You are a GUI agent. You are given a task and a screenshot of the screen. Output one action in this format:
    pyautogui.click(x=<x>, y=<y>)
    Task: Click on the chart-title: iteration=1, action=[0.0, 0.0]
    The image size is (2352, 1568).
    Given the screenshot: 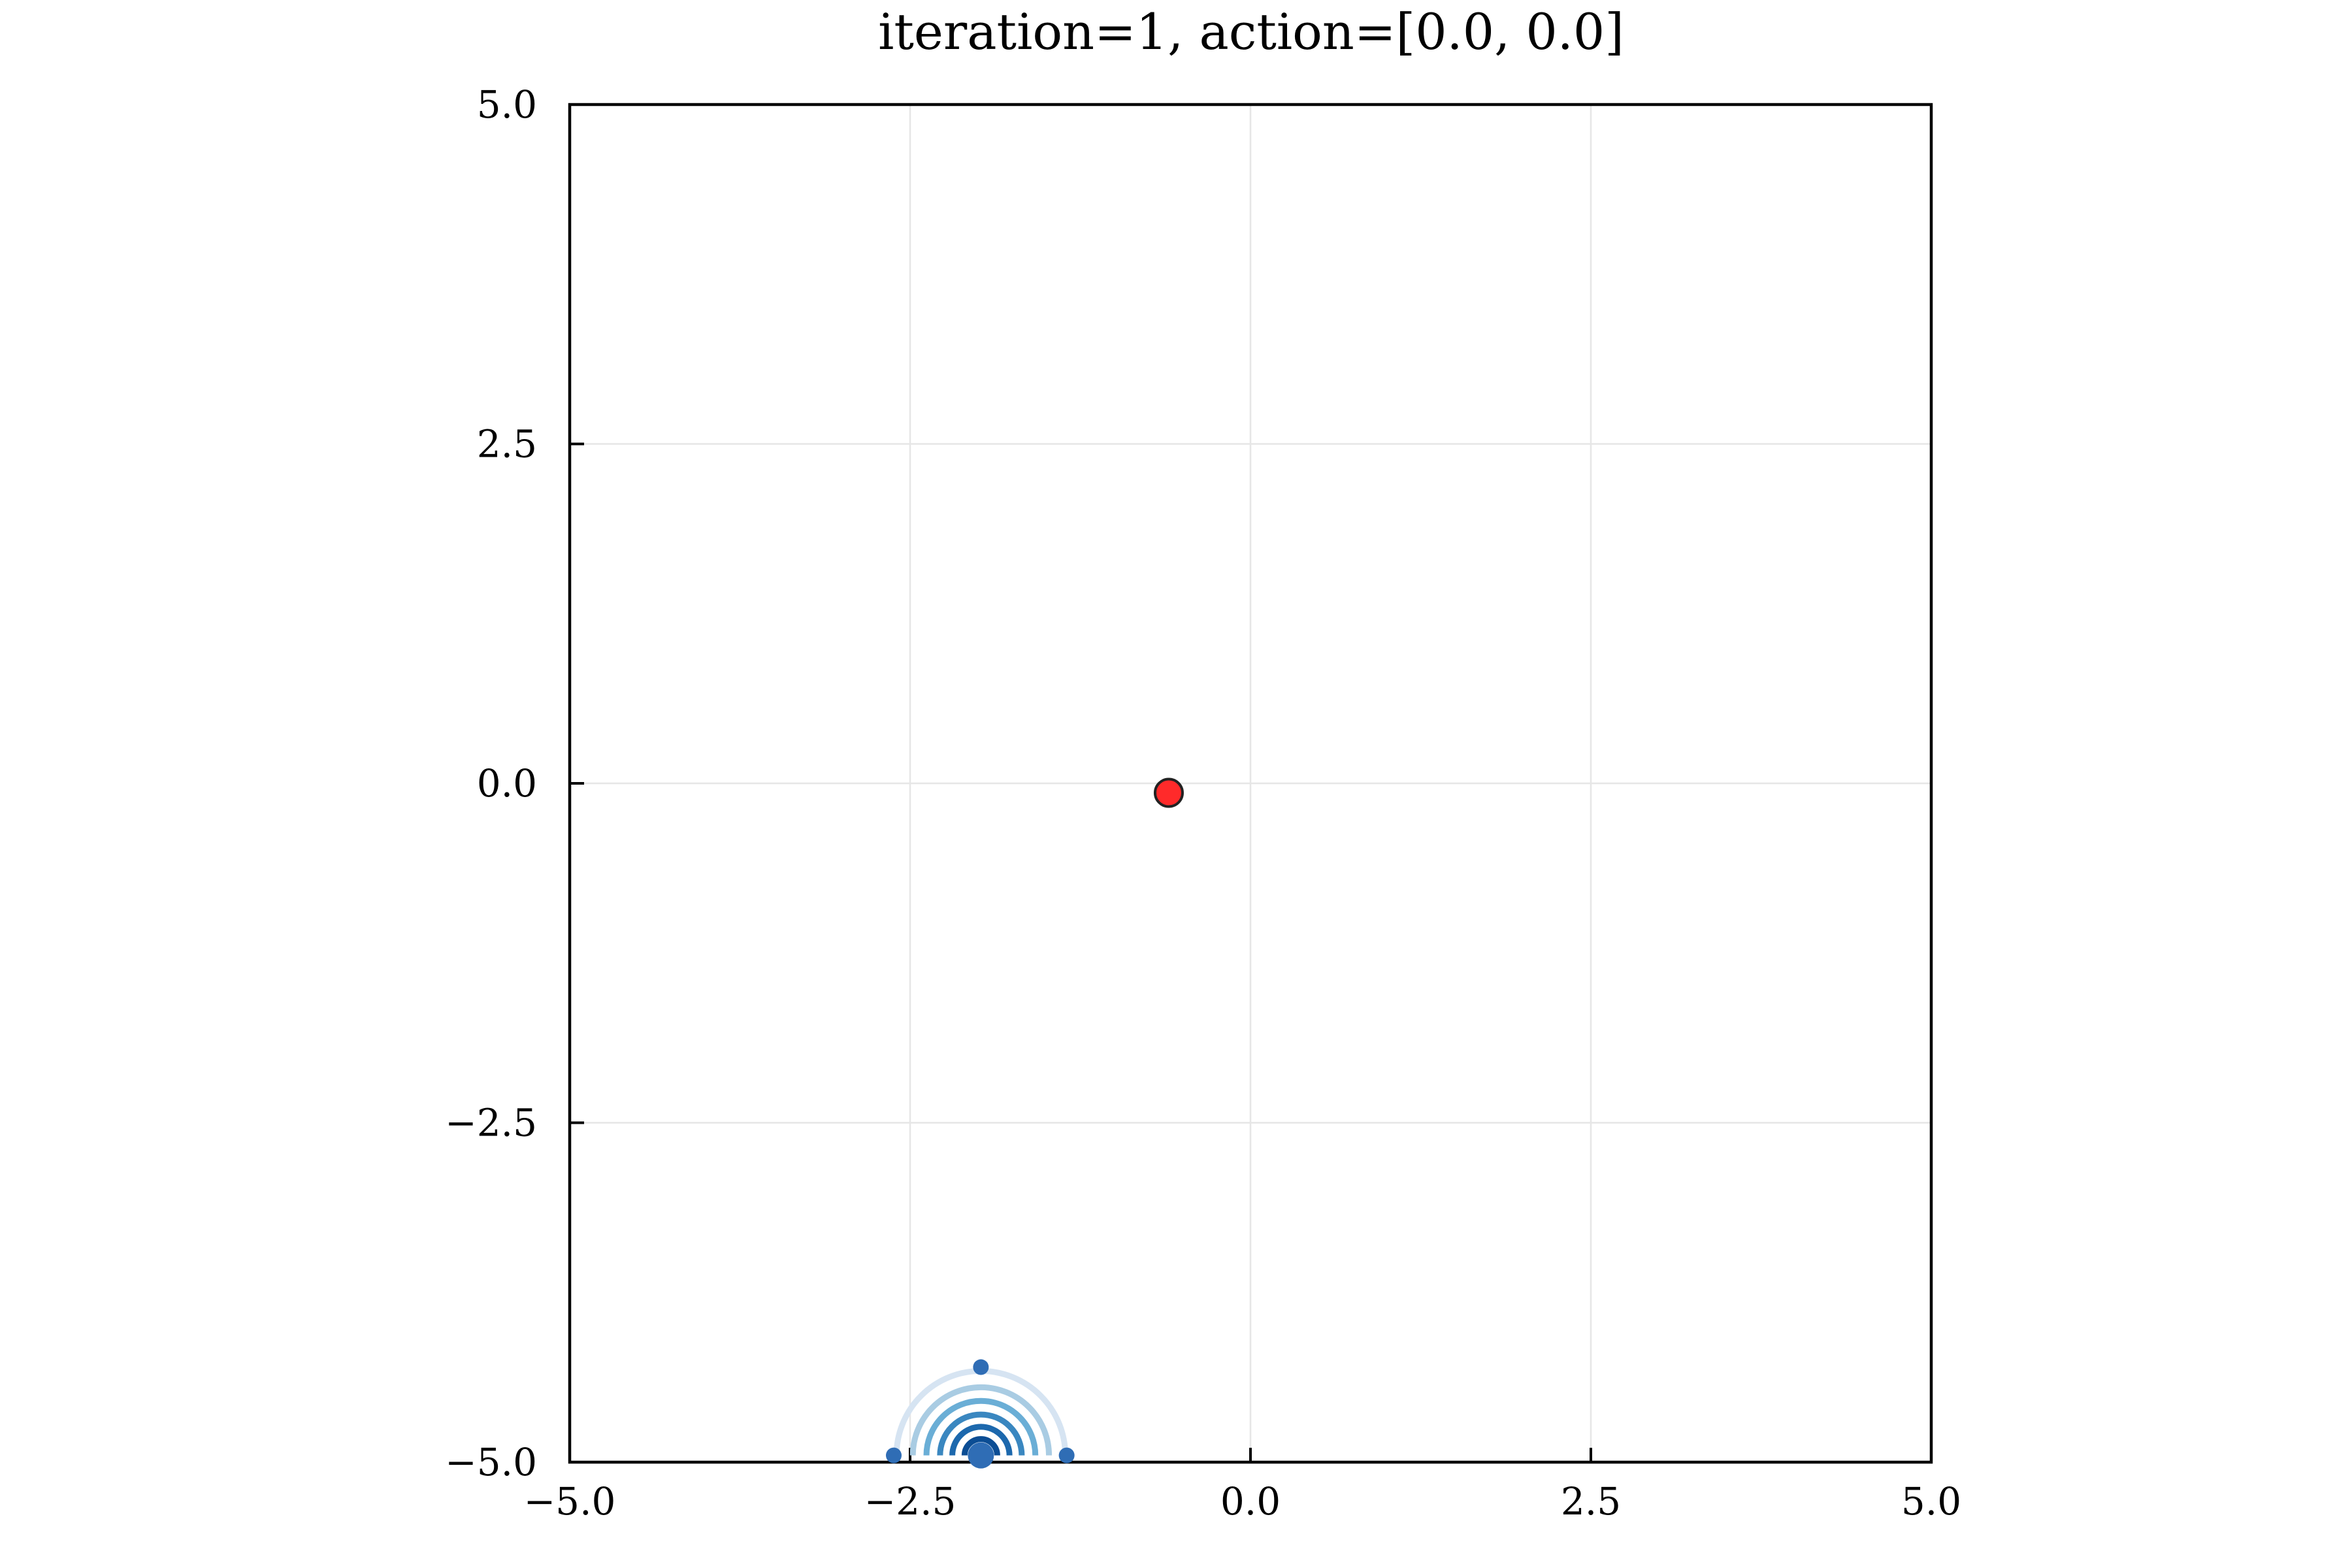 What is the action you would take?
    pyautogui.click(x=1251, y=32)
    